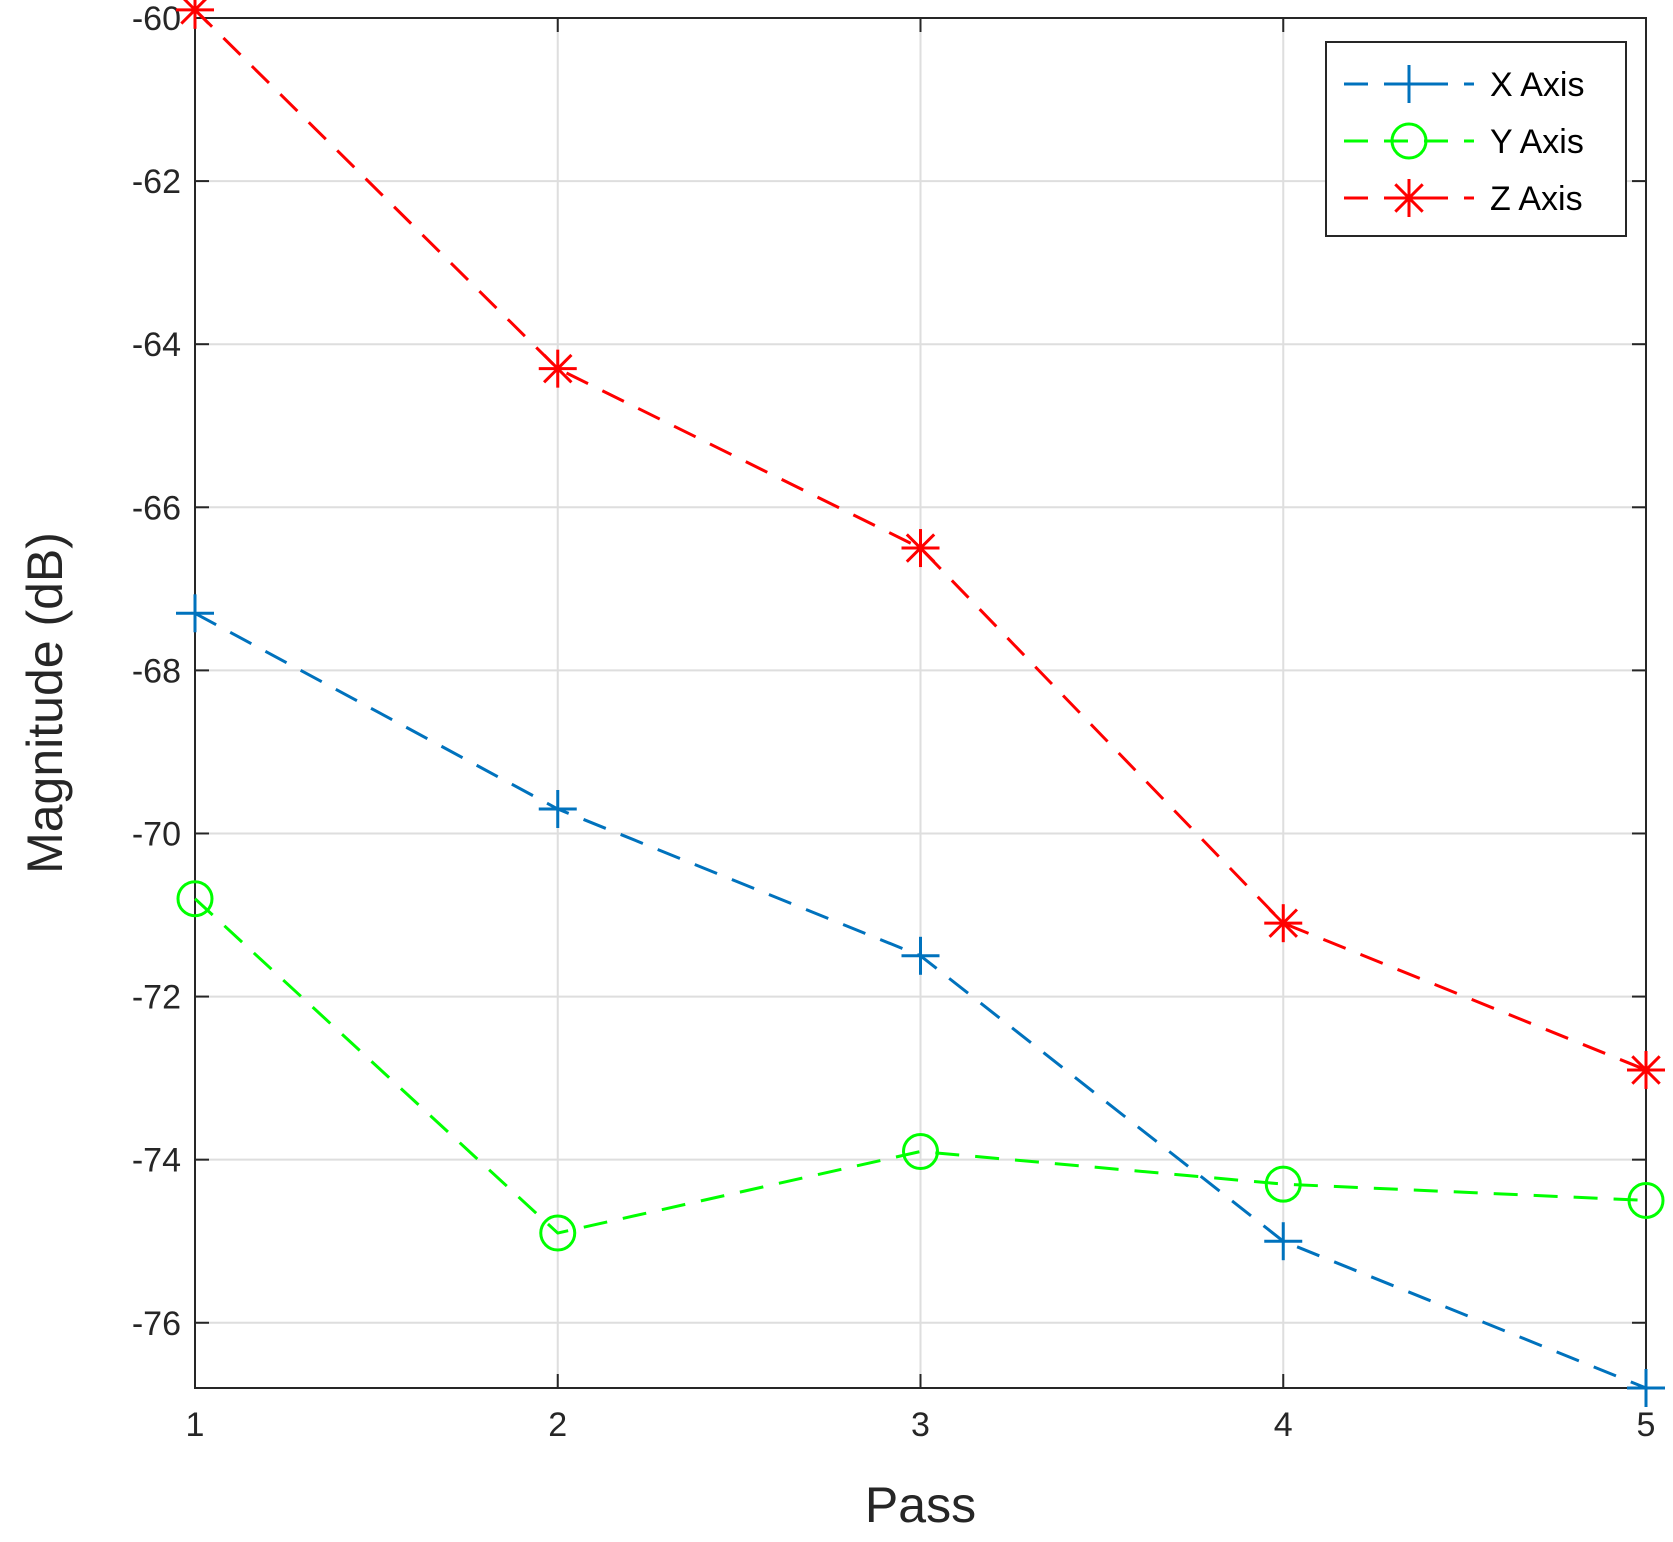  I want to click on legend-item-y-axis: Y Axis, so click(1464, 141).